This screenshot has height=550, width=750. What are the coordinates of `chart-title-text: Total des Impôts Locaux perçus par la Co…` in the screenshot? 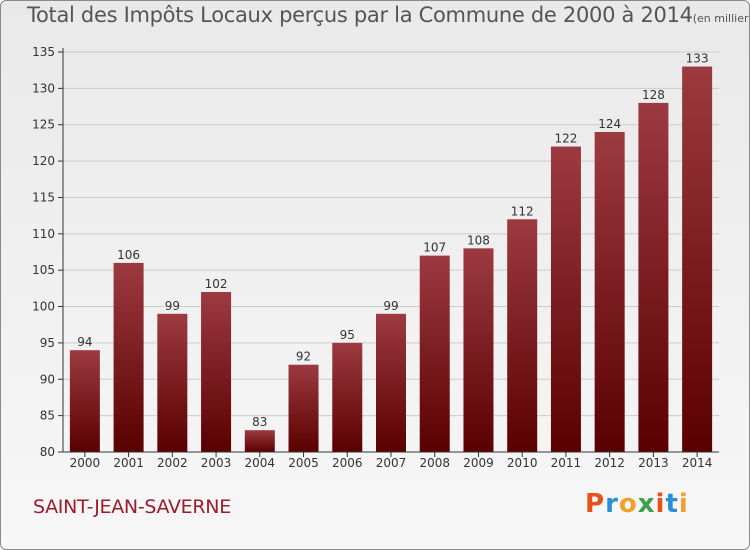 It's located at (360, 15).